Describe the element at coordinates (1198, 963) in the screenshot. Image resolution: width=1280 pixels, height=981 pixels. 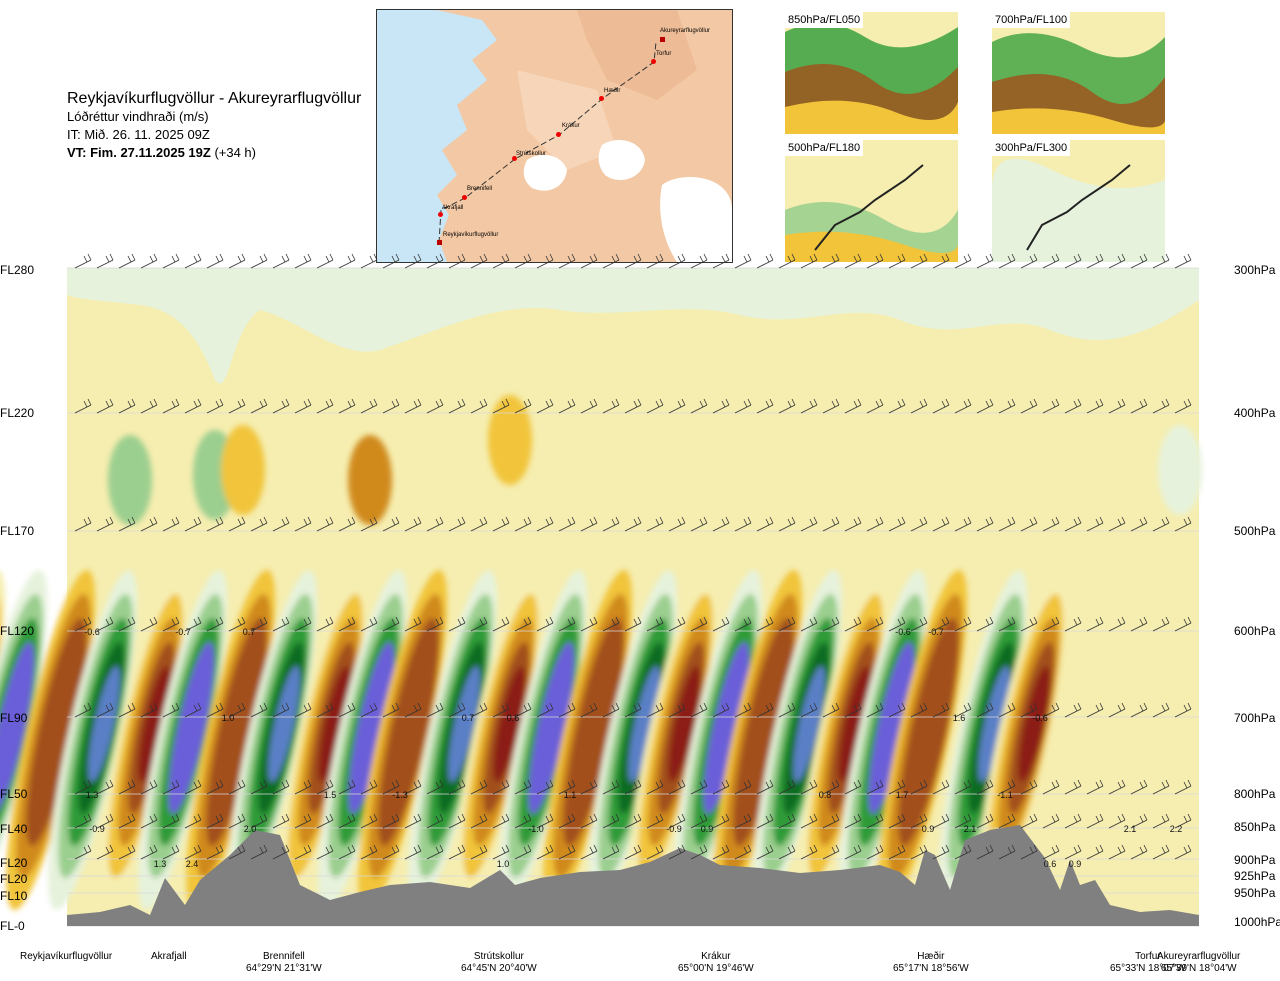
I see `waypoint-label: Akureyrarflugvöllur 65°39'N 18°04'W` at that location.